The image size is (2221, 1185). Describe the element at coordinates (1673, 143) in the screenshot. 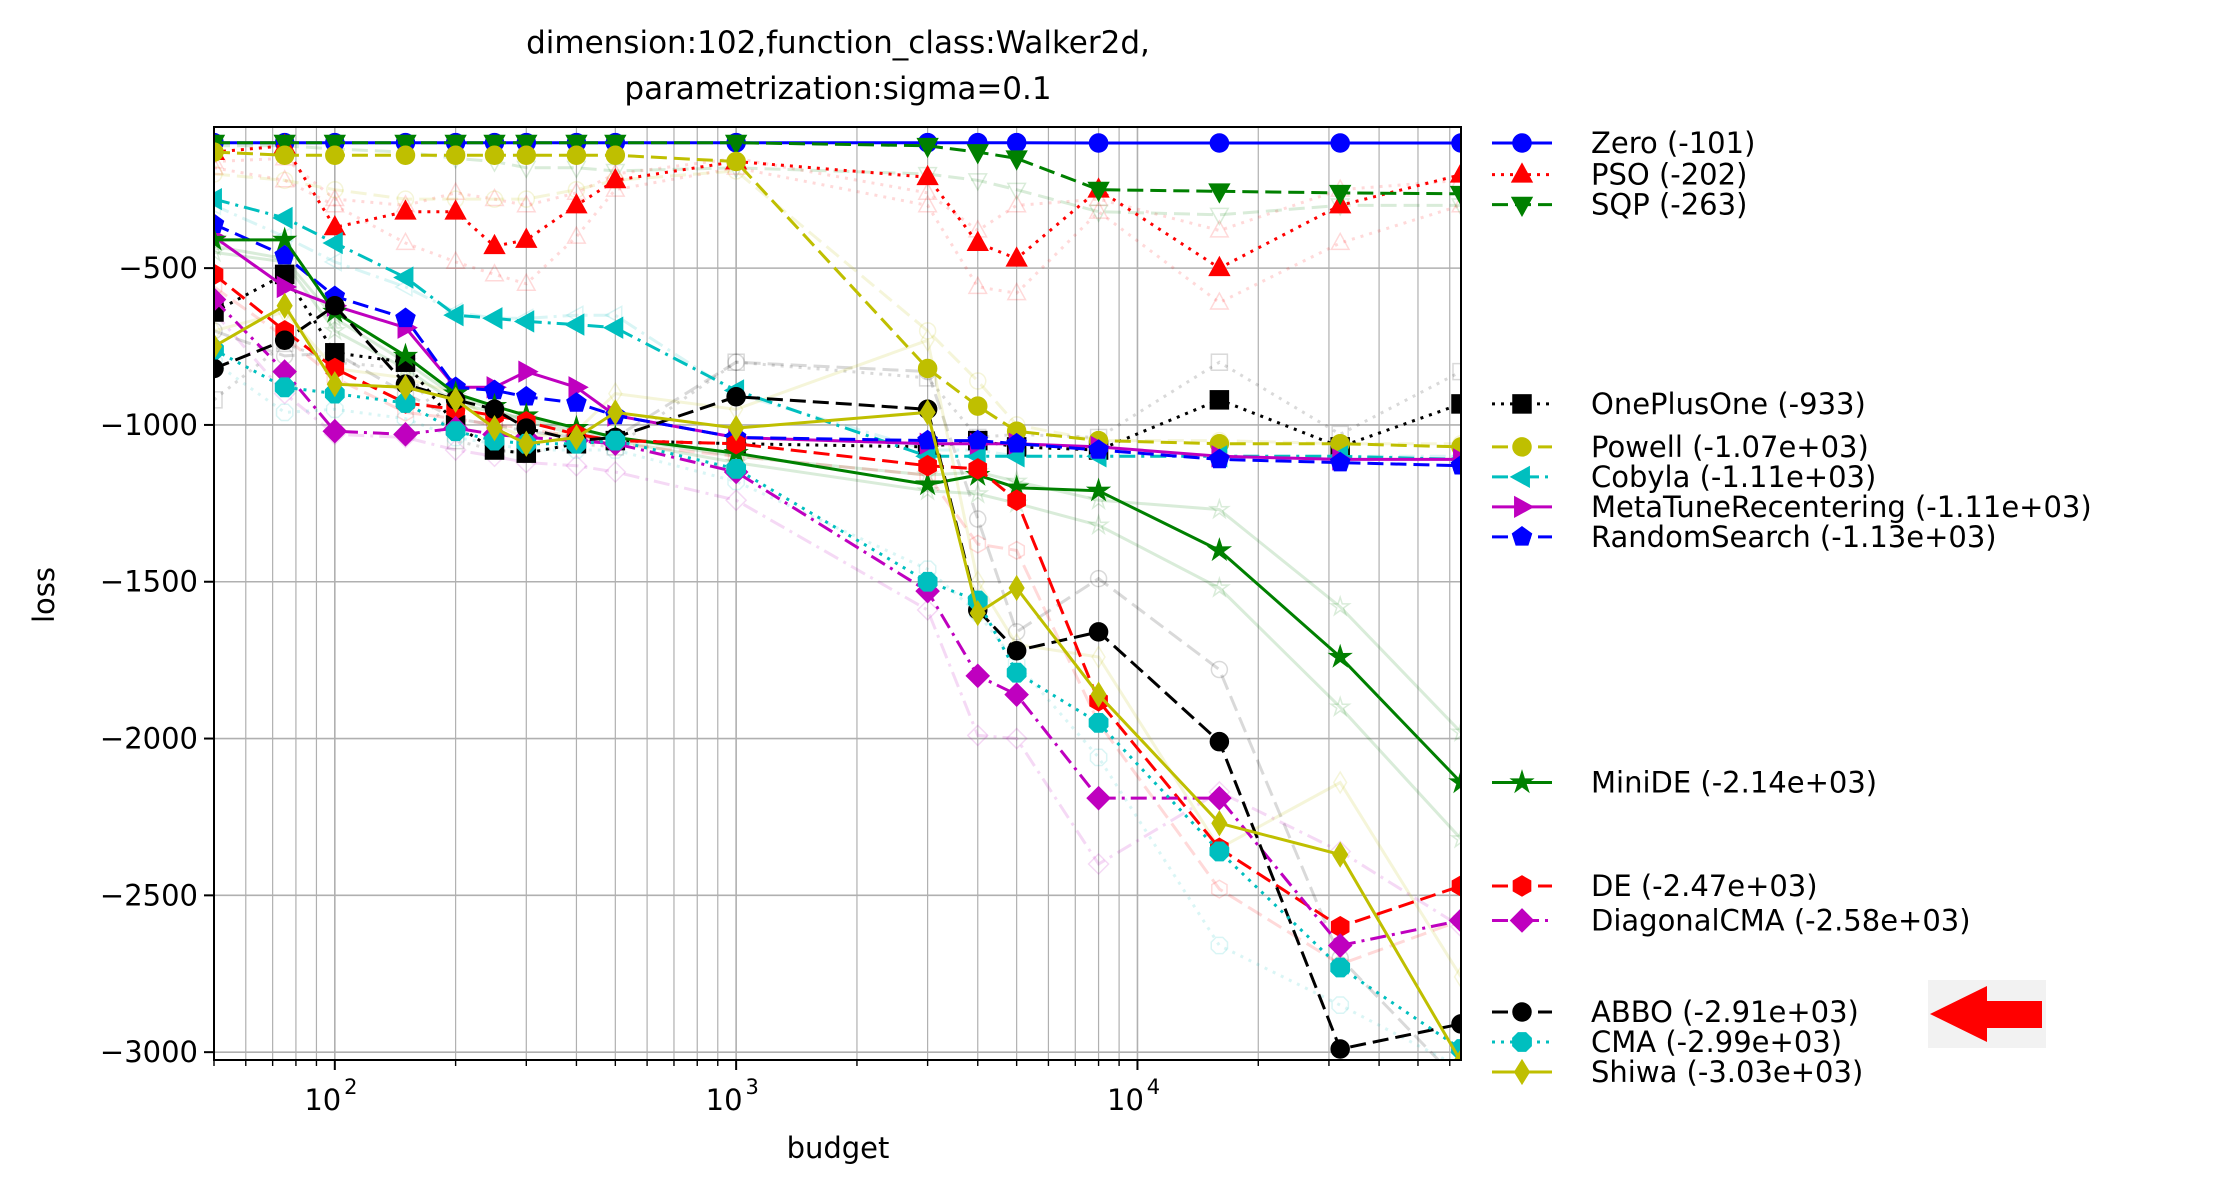

I see `legend-label: Zero (-101)` at that location.